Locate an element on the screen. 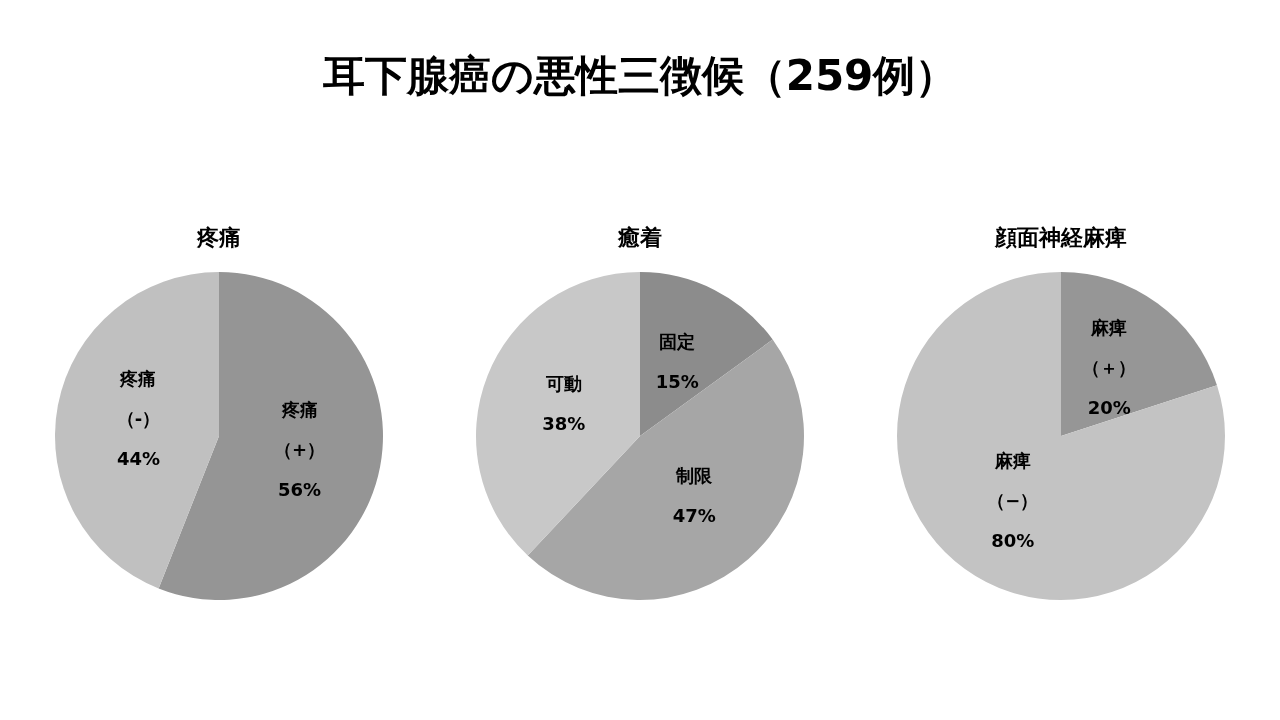 The image size is (1280, 720). slice-label: 疼痛（+） is located at coordinates (299, 430).